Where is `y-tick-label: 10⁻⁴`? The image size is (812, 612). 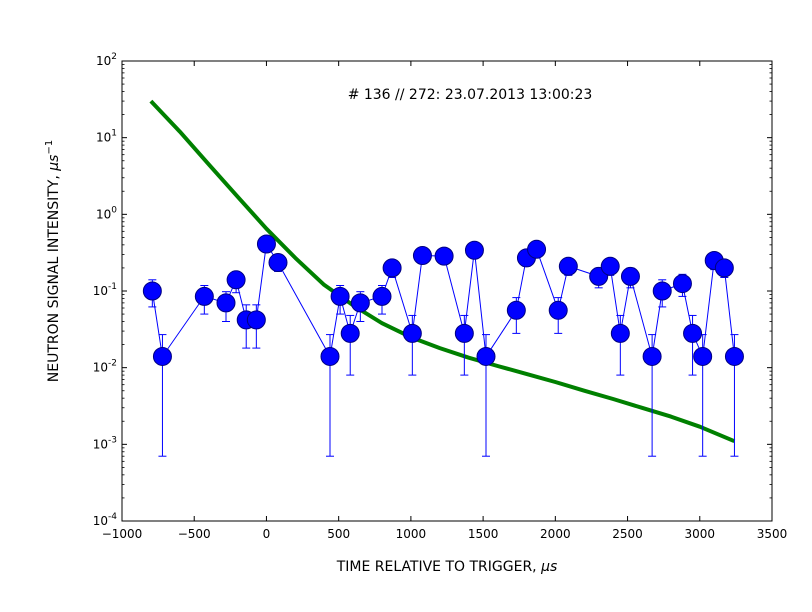
y-tick-label: 10⁻⁴ is located at coordinates (105, 520).